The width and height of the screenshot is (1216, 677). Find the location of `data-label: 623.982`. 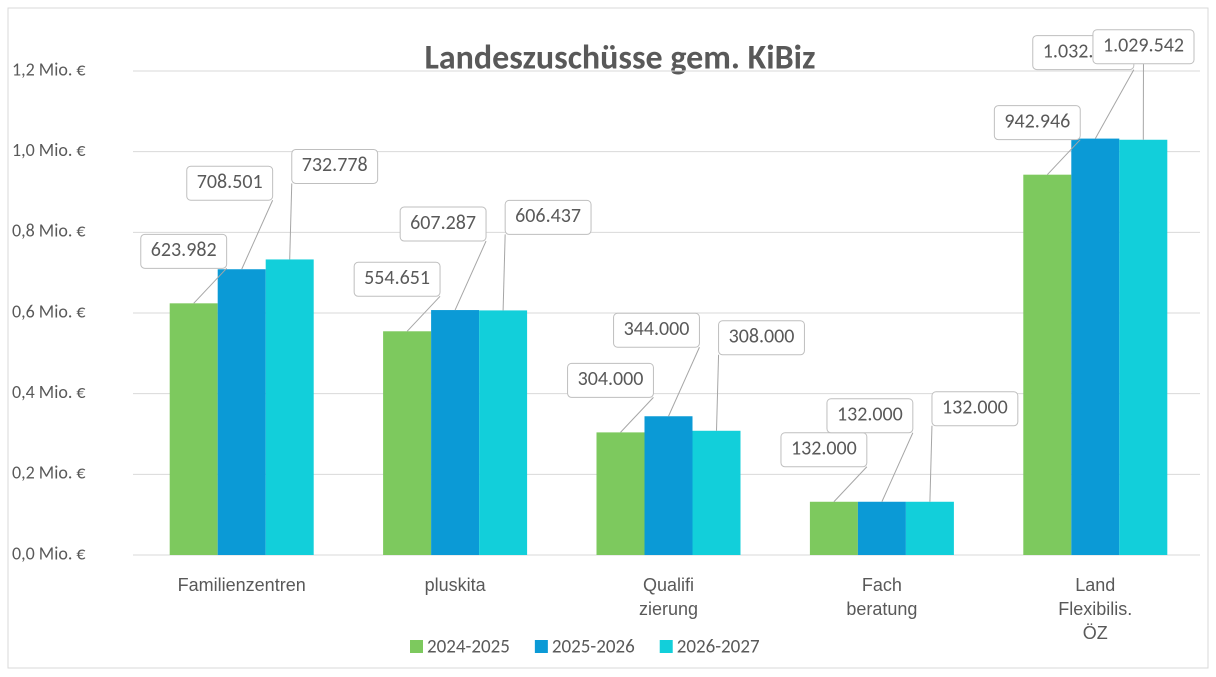

data-label: 623.982 is located at coordinates (184, 251).